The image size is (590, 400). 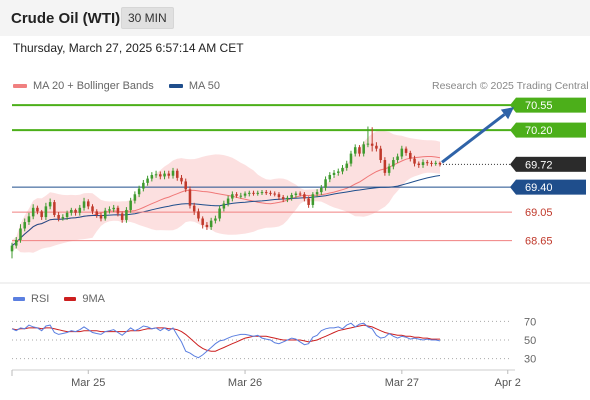 What do you see at coordinates (128, 48) in the screenshot?
I see `timestamp: Thursday, March 27, 2025 6:57:14 AM CET` at bounding box center [128, 48].